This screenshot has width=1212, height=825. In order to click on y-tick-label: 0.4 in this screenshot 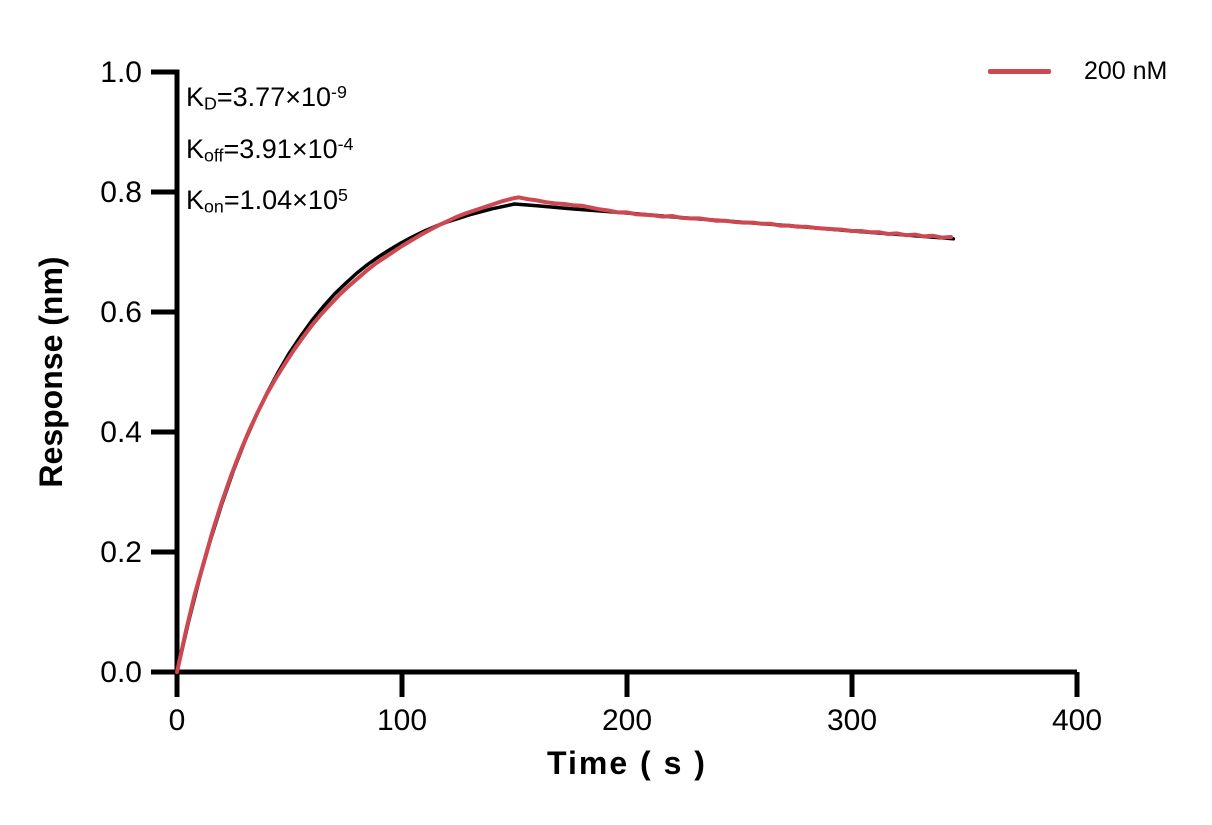, I will do `click(121, 432)`.